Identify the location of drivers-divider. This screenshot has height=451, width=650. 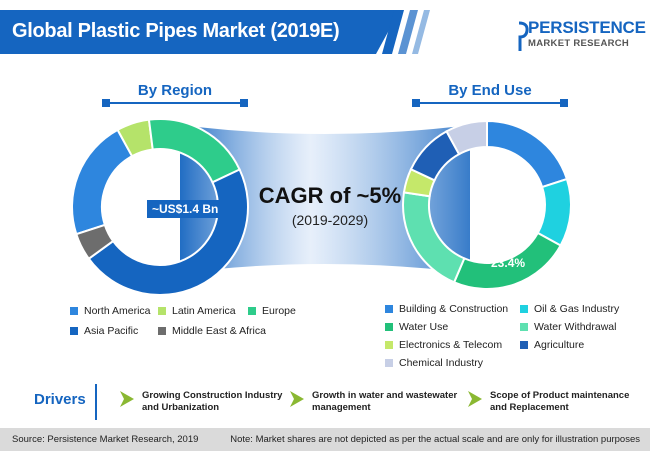
(96, 402).